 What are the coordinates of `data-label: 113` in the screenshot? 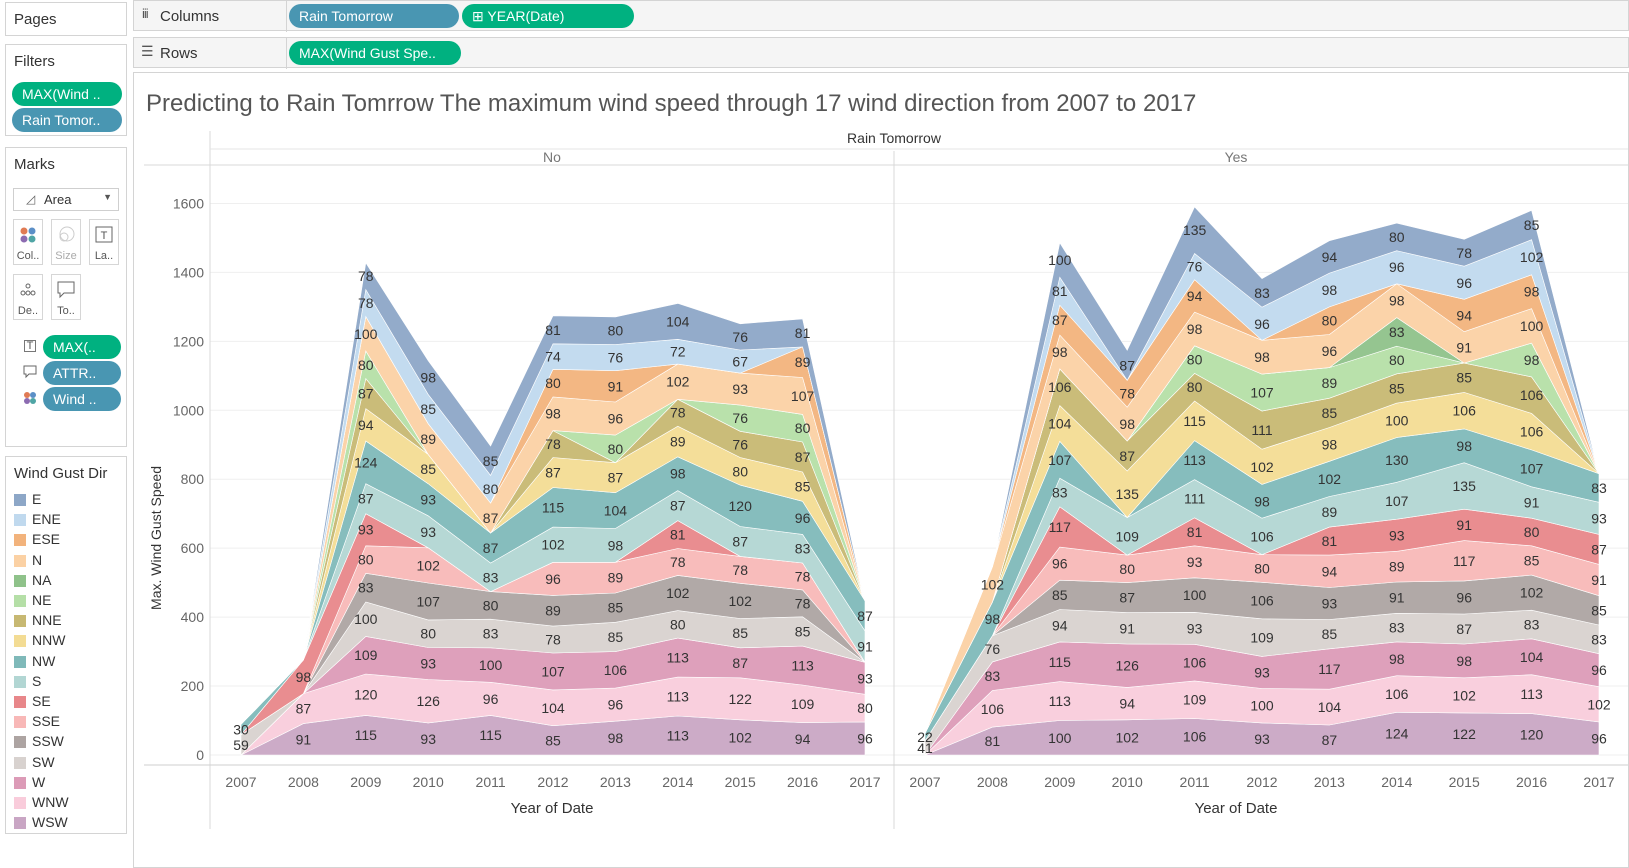 It's located at (678, 658).